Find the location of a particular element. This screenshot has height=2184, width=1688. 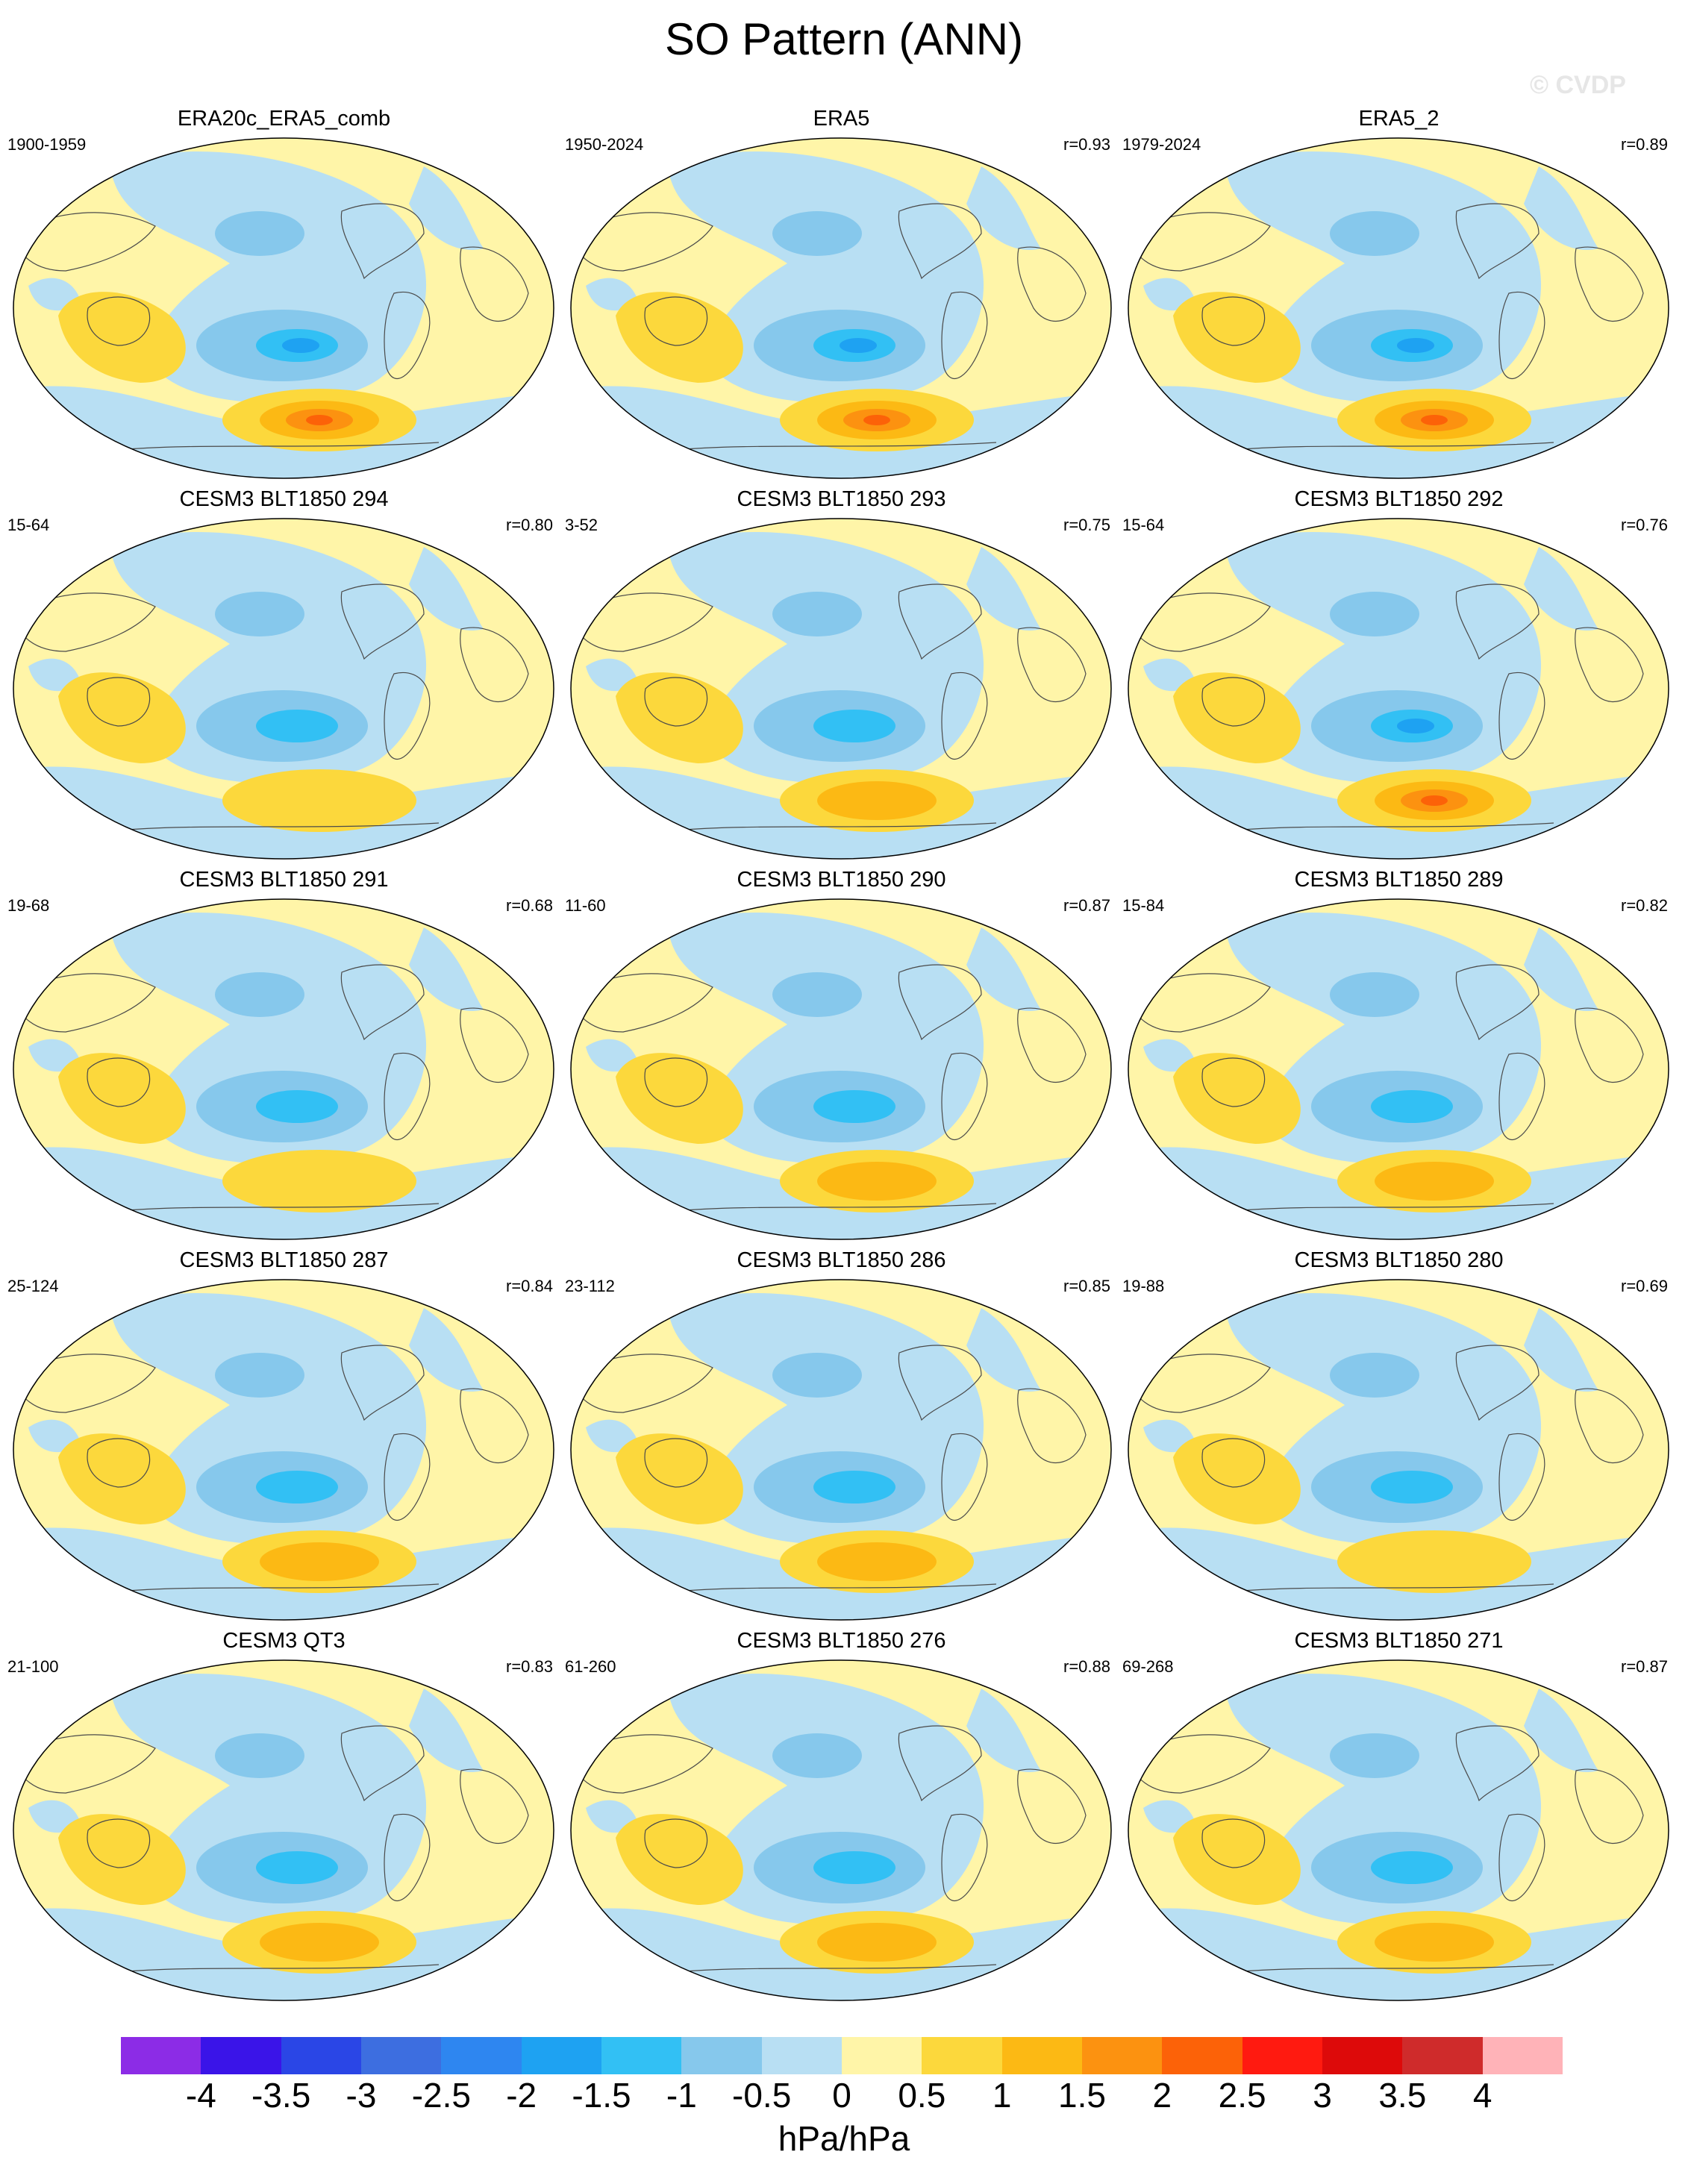

map-panel: CESM3 QT3 21-100 r=0.83 is located at coordinates (284, 1815).